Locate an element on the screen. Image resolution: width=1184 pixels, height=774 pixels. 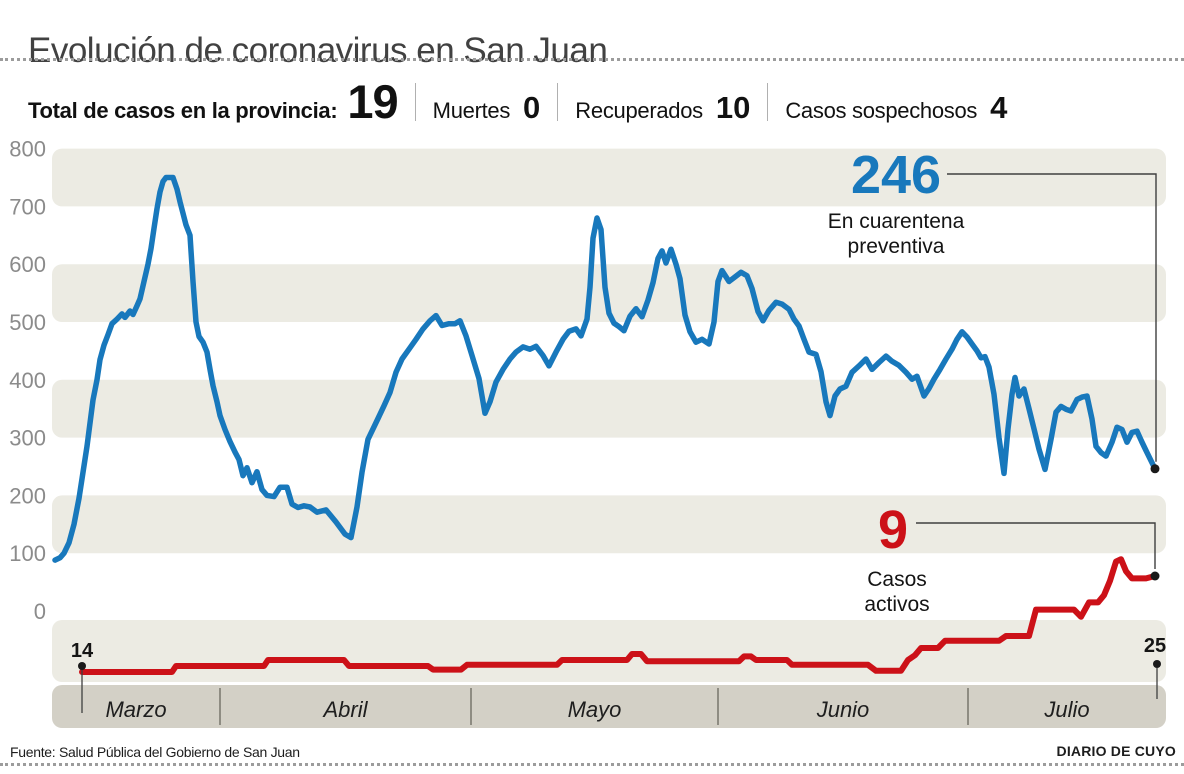
active-annotation-label: Casos is located at coordinates (897, 579).